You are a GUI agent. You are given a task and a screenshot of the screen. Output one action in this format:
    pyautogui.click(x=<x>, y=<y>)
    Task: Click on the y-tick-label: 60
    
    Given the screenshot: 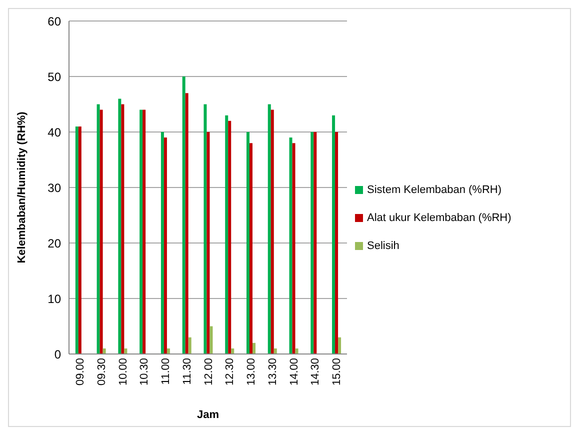 What is the action you would take?
    pyautogui.click(x=55, y=21)
    